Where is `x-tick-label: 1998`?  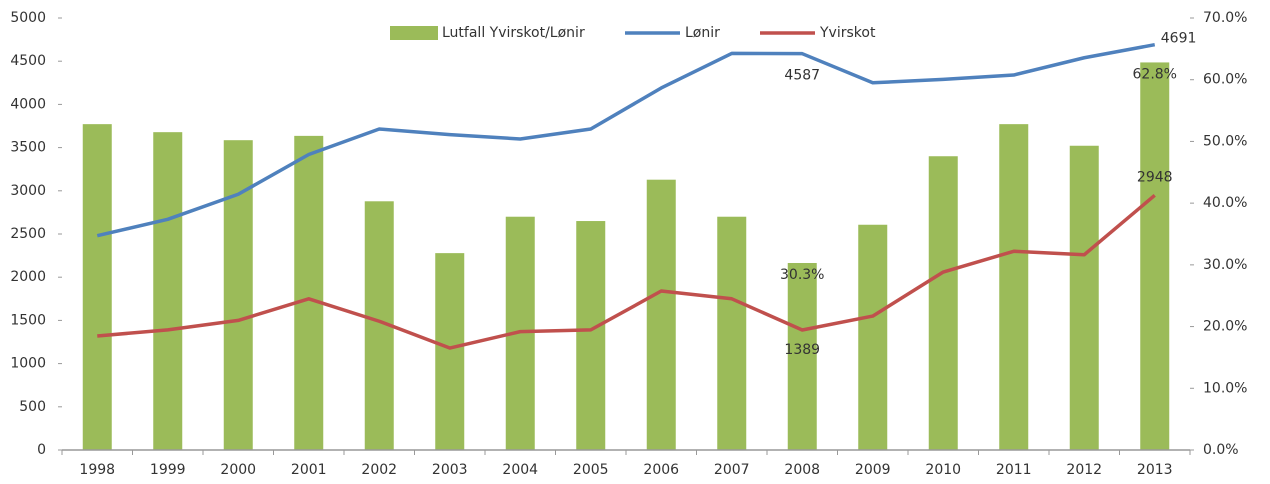 x-tick-label: 1998 is located at coordinates (97, 470).